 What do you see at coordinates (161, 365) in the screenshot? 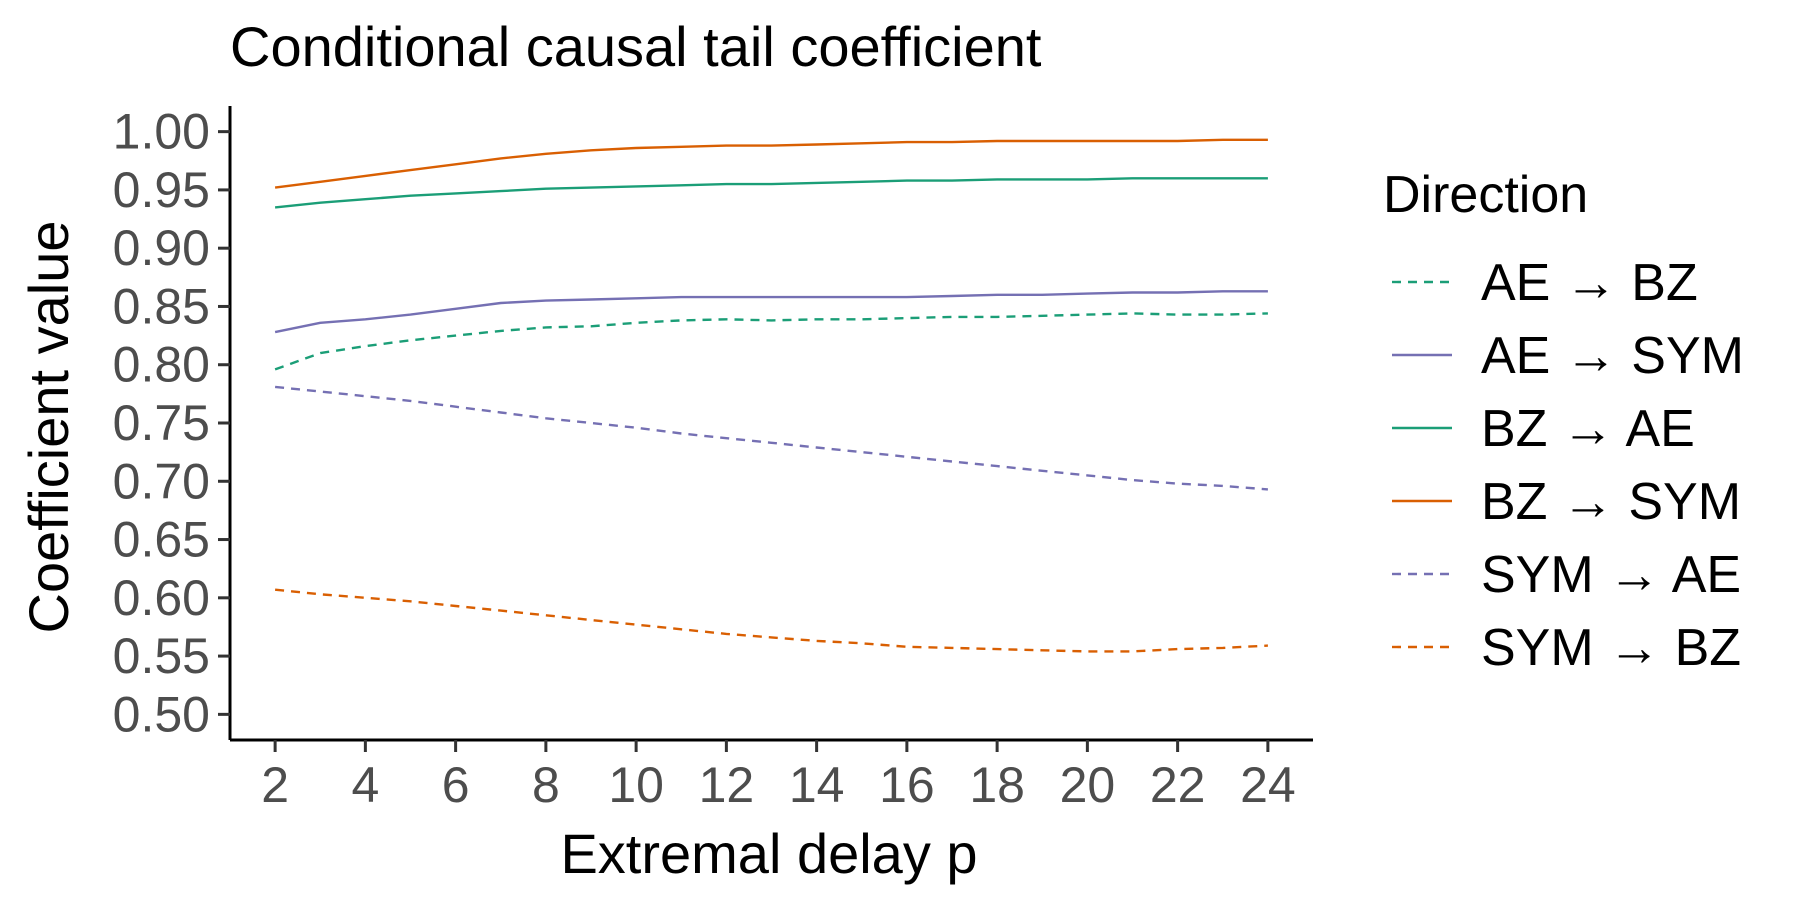
I see `y-tick-label: 0.80` at bounding box center [161, 365].